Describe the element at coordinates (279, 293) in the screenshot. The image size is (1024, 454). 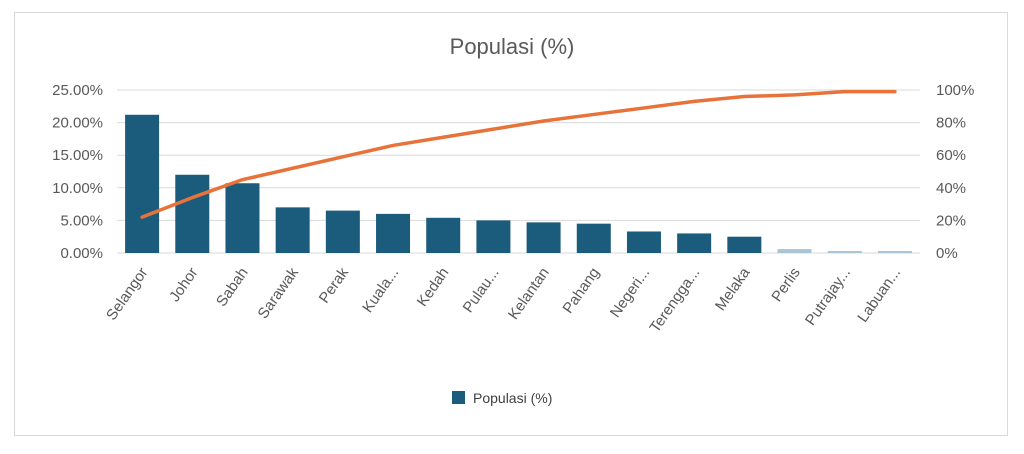
I see `category-label: Sarawak` at that location.